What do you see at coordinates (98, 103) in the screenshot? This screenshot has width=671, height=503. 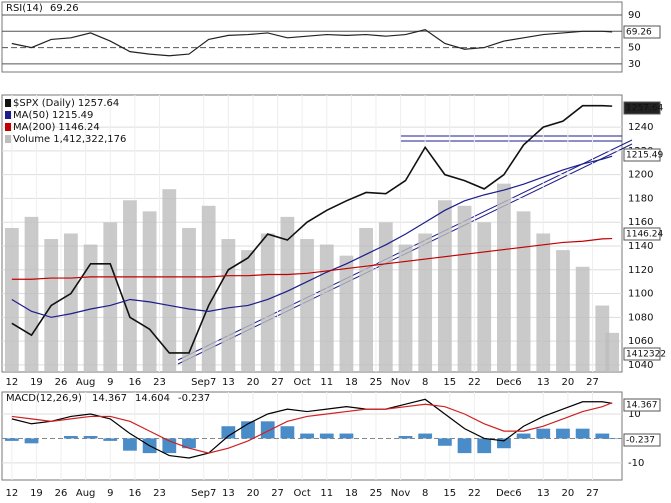 I see `legend-value: 1257.64` at bounding box center [98, 103].